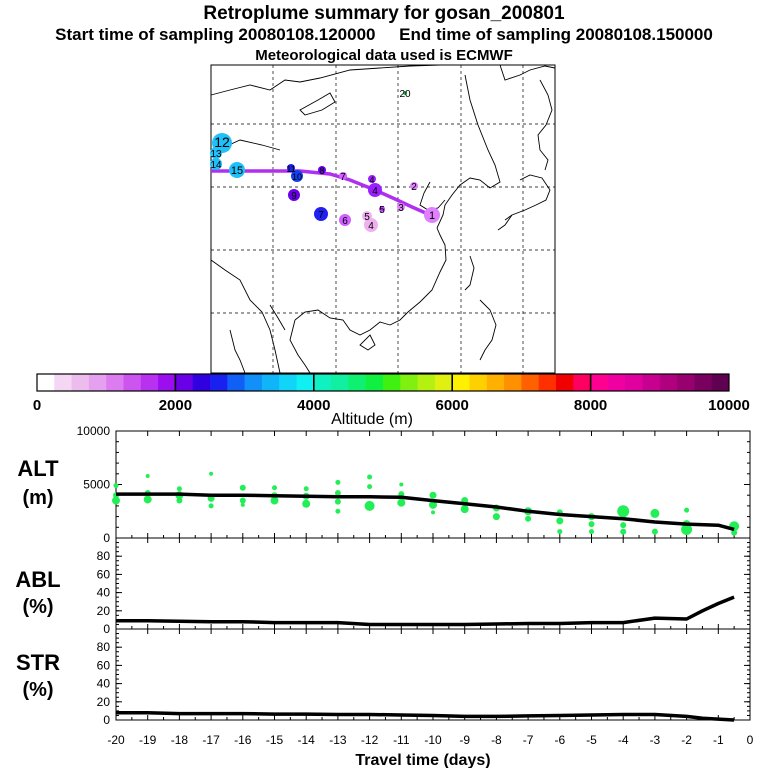 The height and width of the screenshot is (768, 768). I want to click on x-tick-label: -13, so click(338, 740).